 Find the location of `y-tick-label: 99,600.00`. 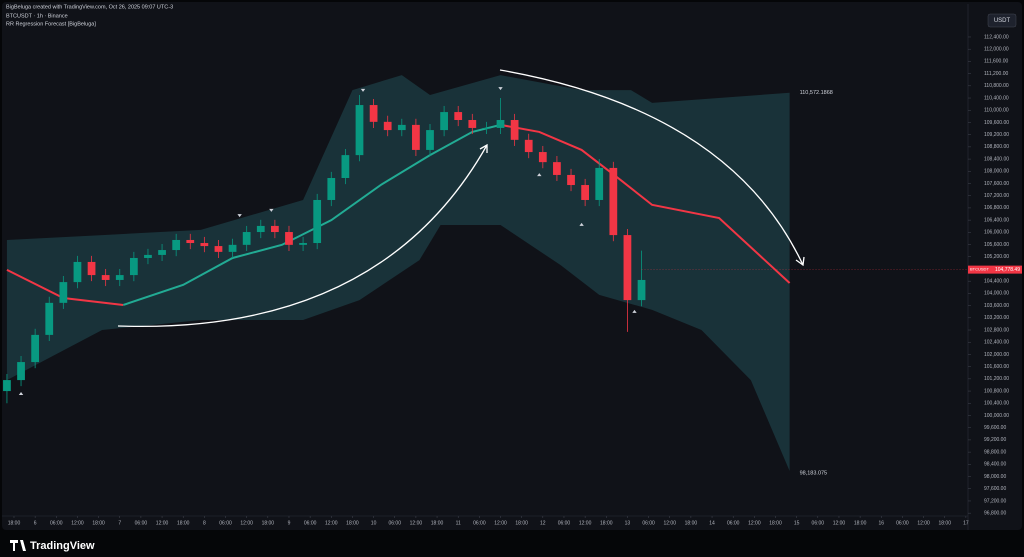

y-tick-label: 99,600.00 is located at coordinates (995, 428).